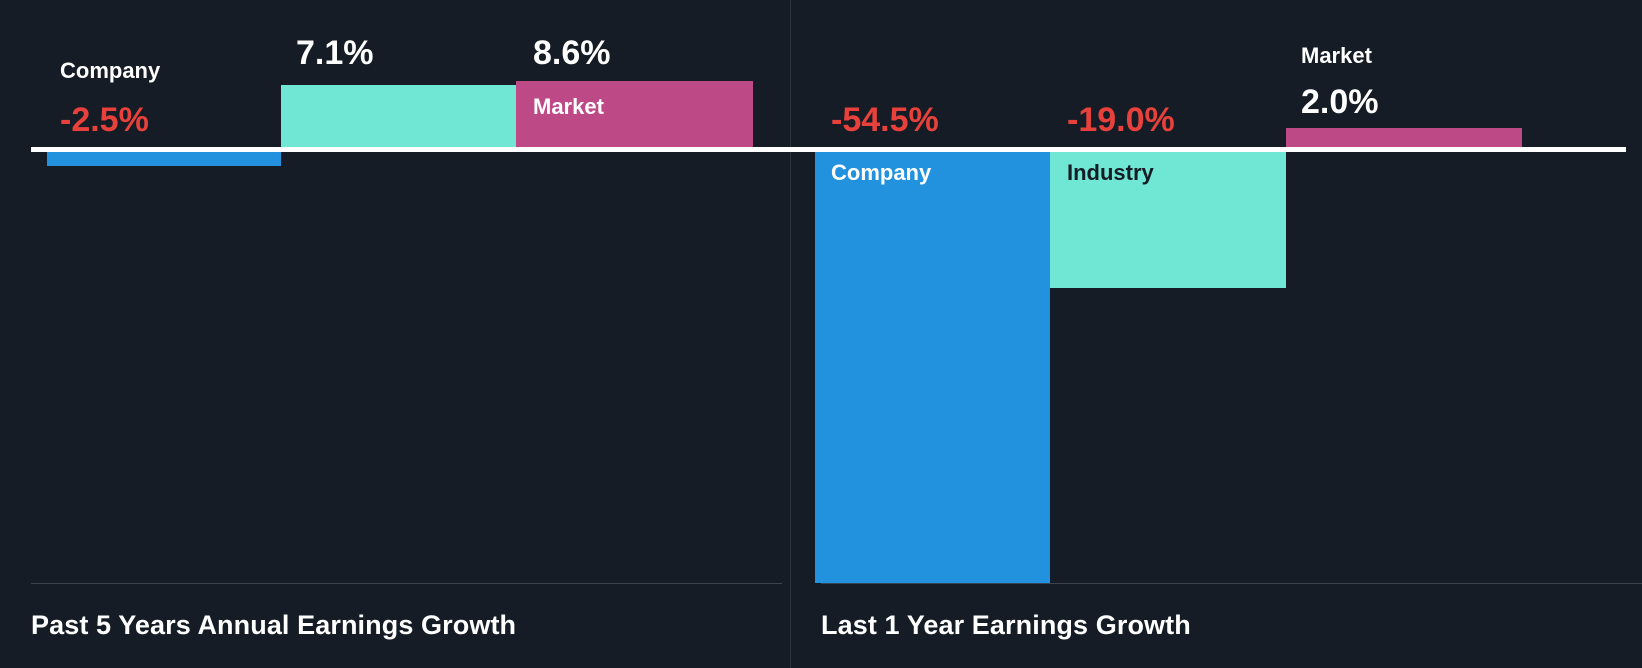 The width and height of the screenshot is (1642, 668). What do you see at coordinates (1340, 102) in the screenshot?
I see `bar-value-market: 2.0%` at bounding box center [1340, 102].